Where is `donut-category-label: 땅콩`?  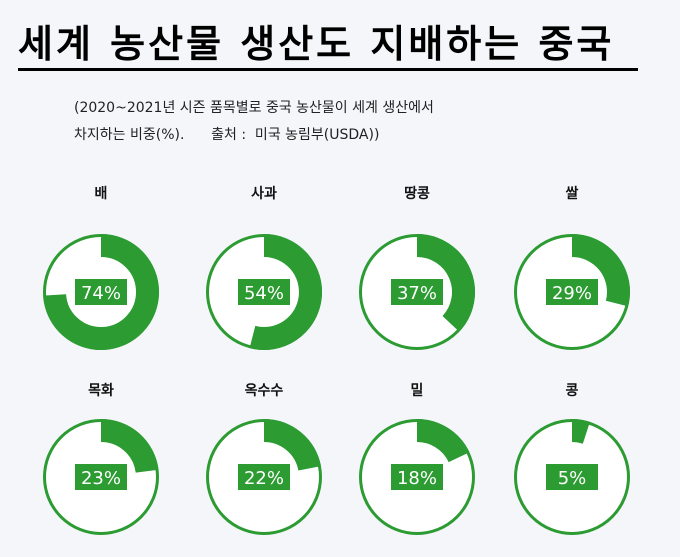 donut-category-label: 땅콩 is located at coordinates (417, 193).